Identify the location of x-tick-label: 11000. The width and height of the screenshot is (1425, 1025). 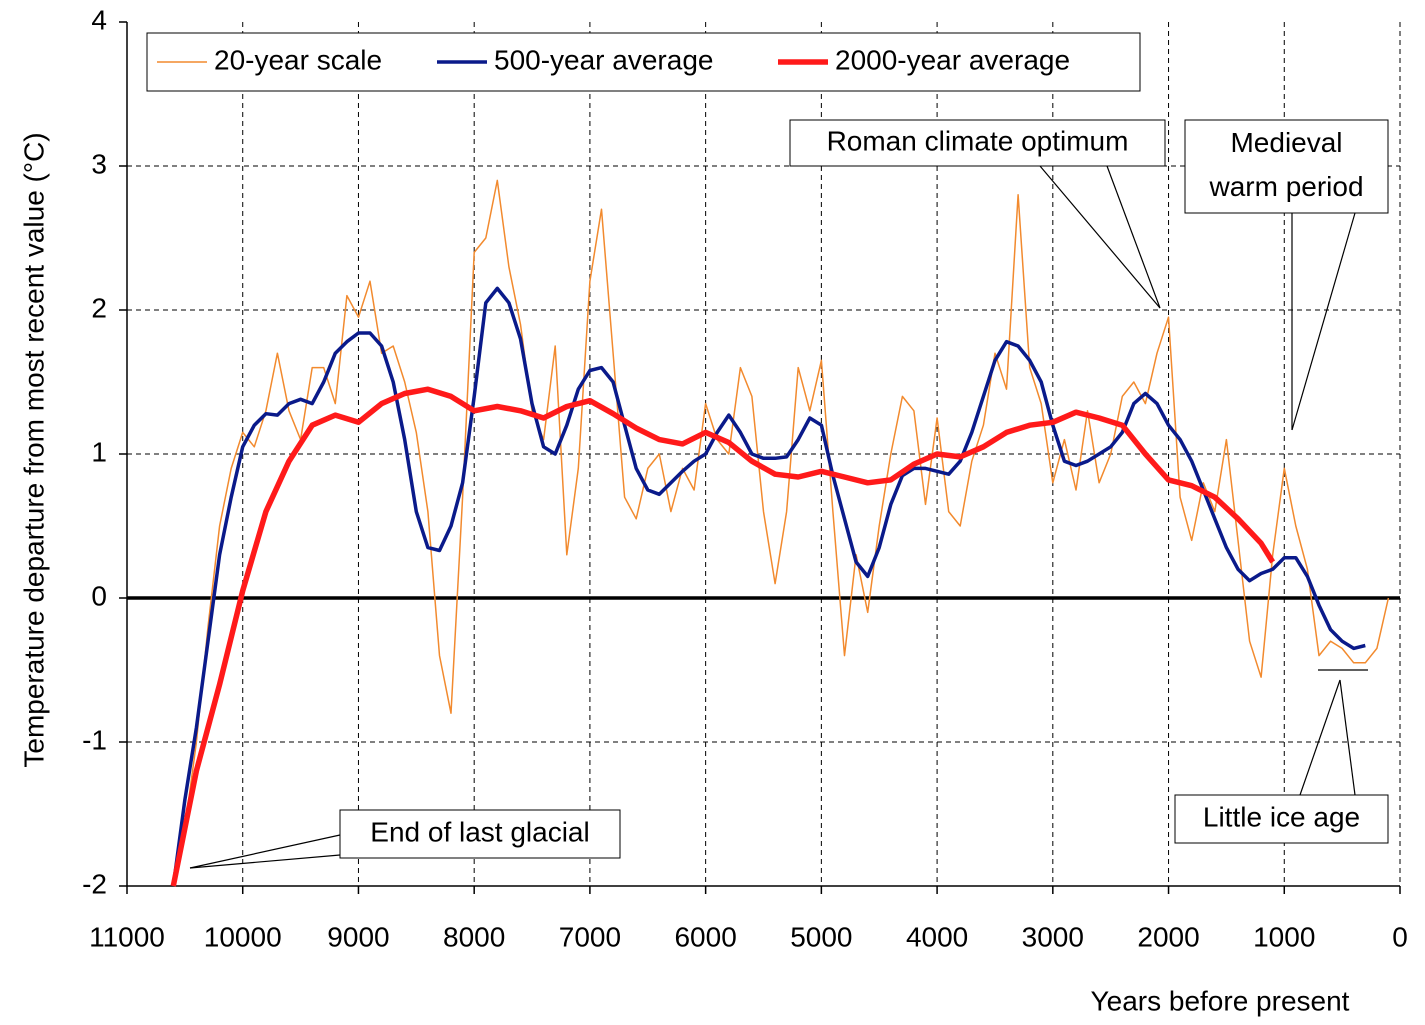
(127, 936).